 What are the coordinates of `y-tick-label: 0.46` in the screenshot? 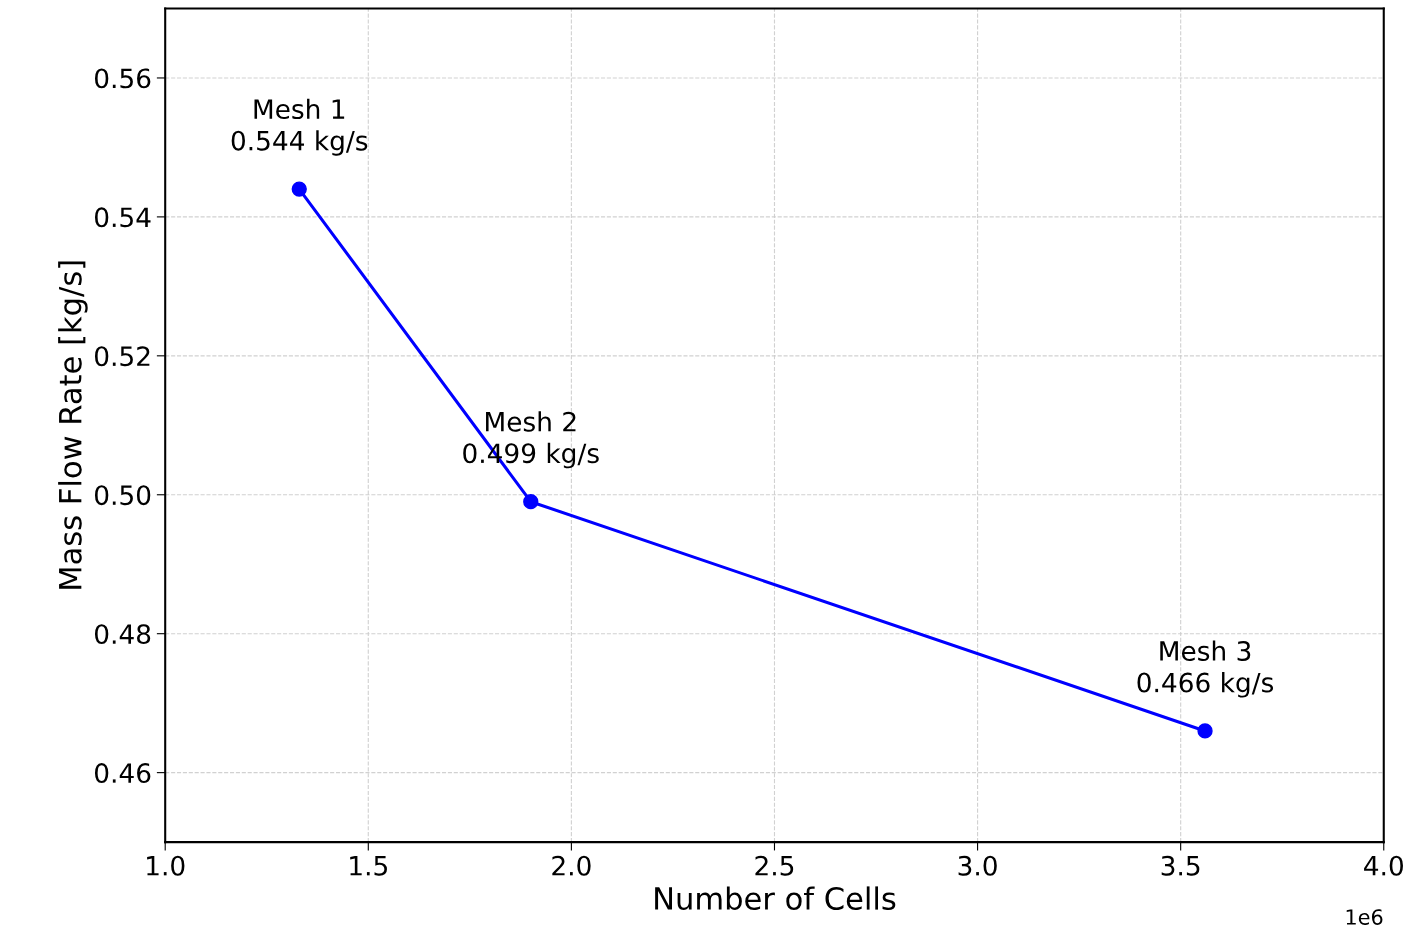 It's located at (122, 773).